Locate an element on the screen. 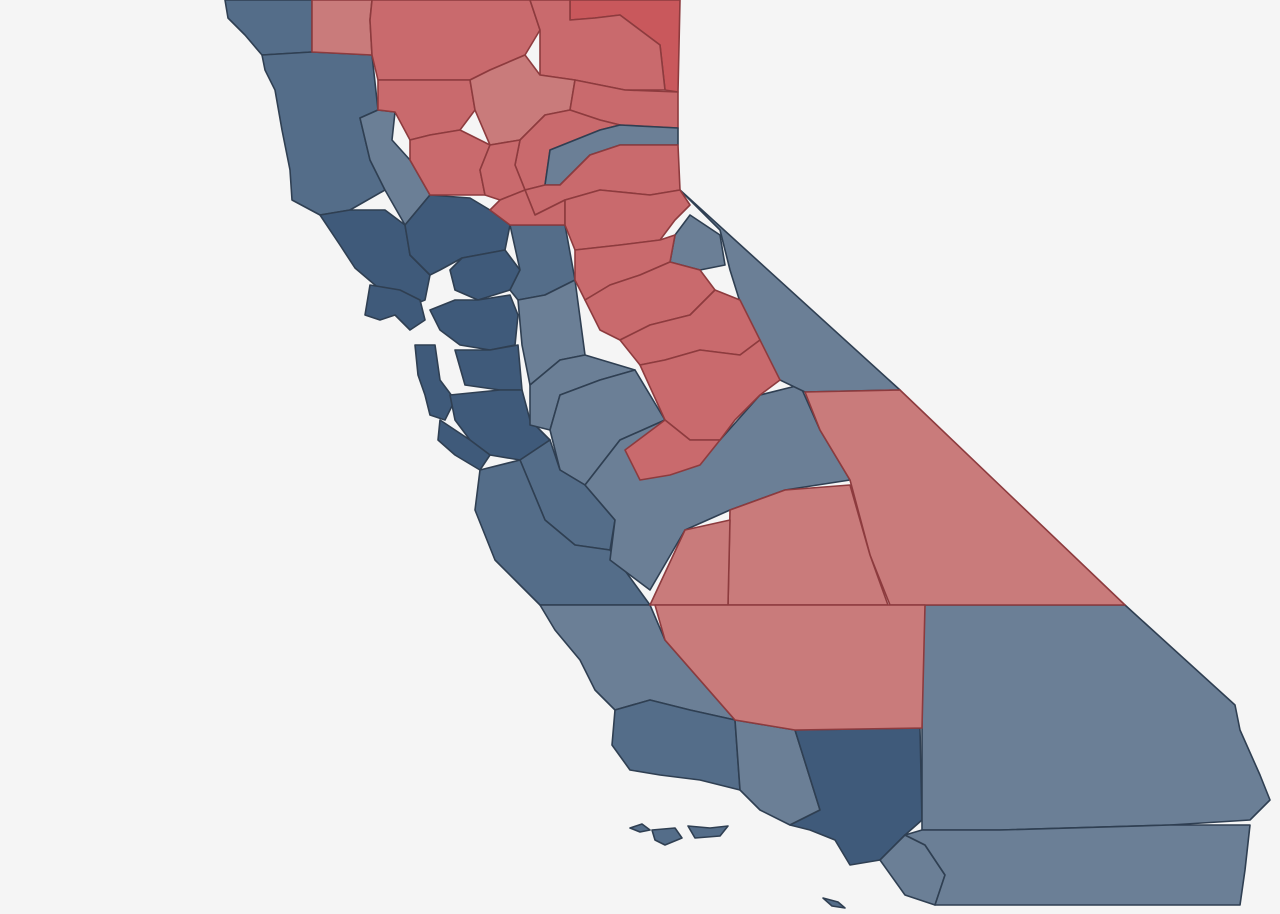 The image size is (1280, 914). island-san-miguel is located at coordinates (640, 828).